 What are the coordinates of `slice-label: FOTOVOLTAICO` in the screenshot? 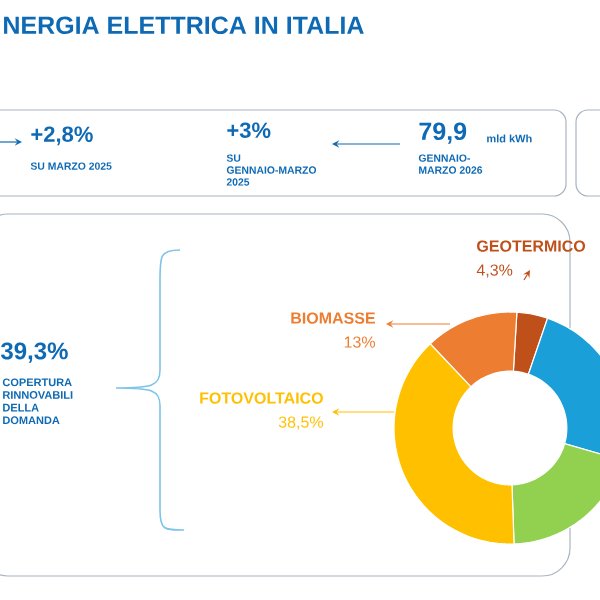 It's located at (261, 398).